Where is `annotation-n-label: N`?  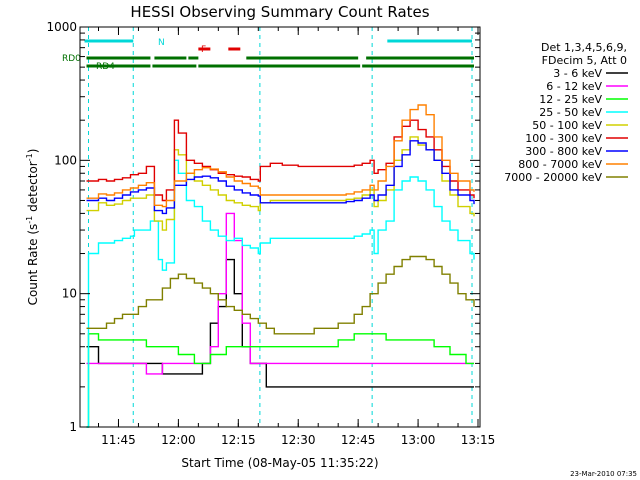
annotation-n-label: N is located at coordinates (161, 43).